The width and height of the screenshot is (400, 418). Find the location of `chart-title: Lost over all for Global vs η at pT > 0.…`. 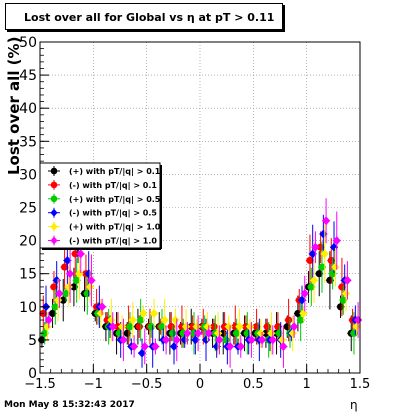

chart-title: Lost over all for Global vs η at pT > 0.… is located at coordinates (149, 17).